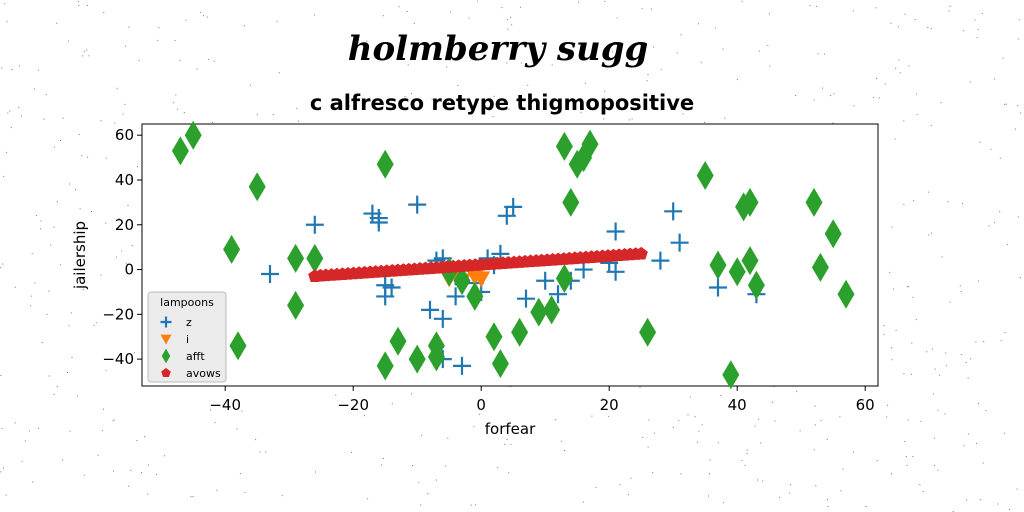 This screenshot has width=1024, height=512. I want to click on y-tick-label: 60, so click(124, 135).